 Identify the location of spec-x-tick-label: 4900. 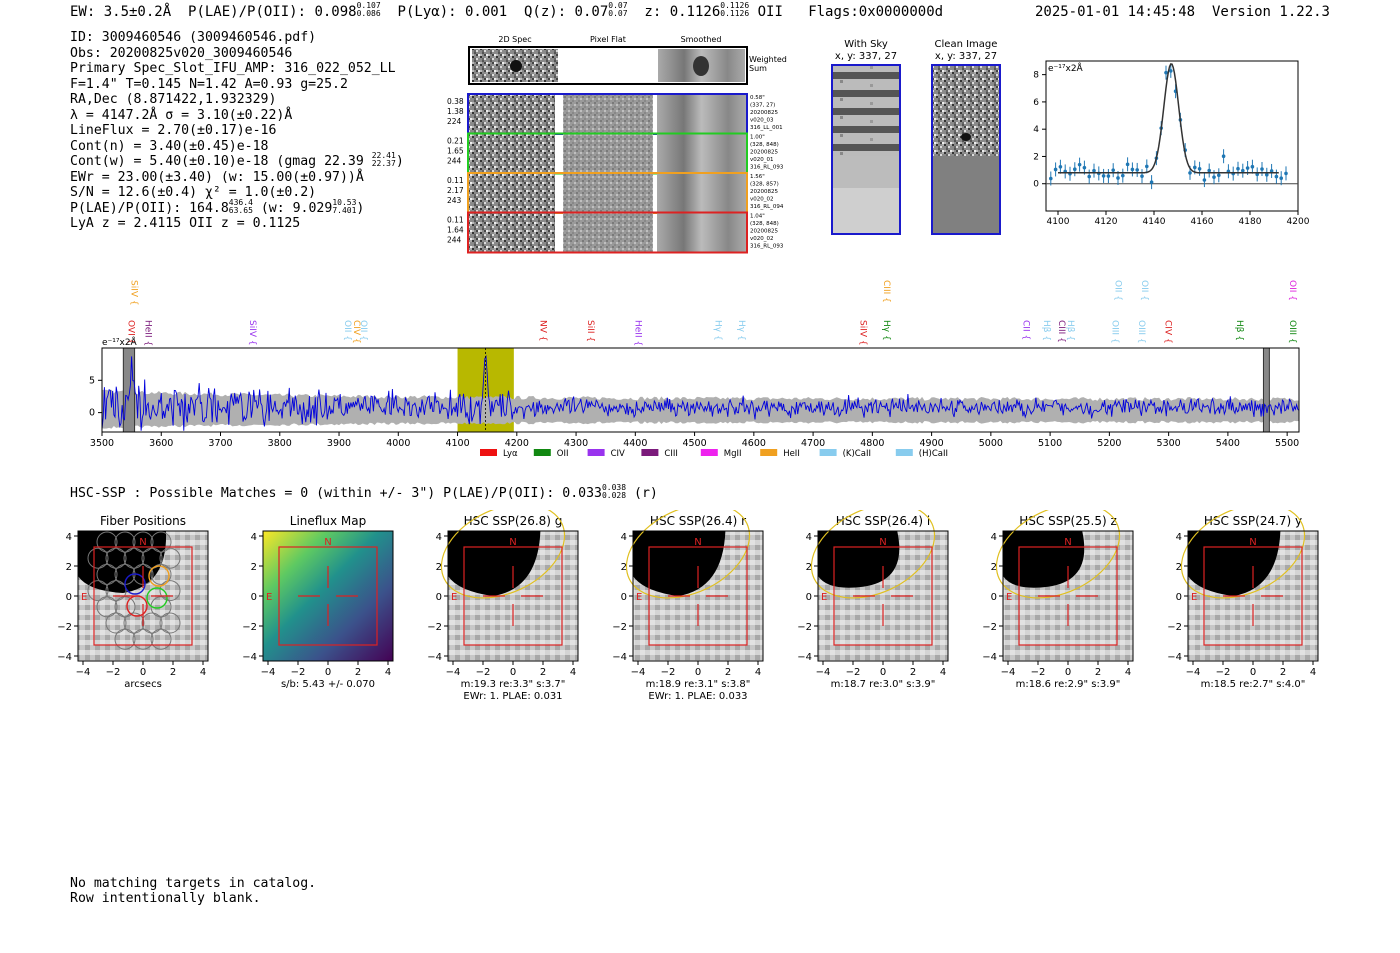
(932, 443).